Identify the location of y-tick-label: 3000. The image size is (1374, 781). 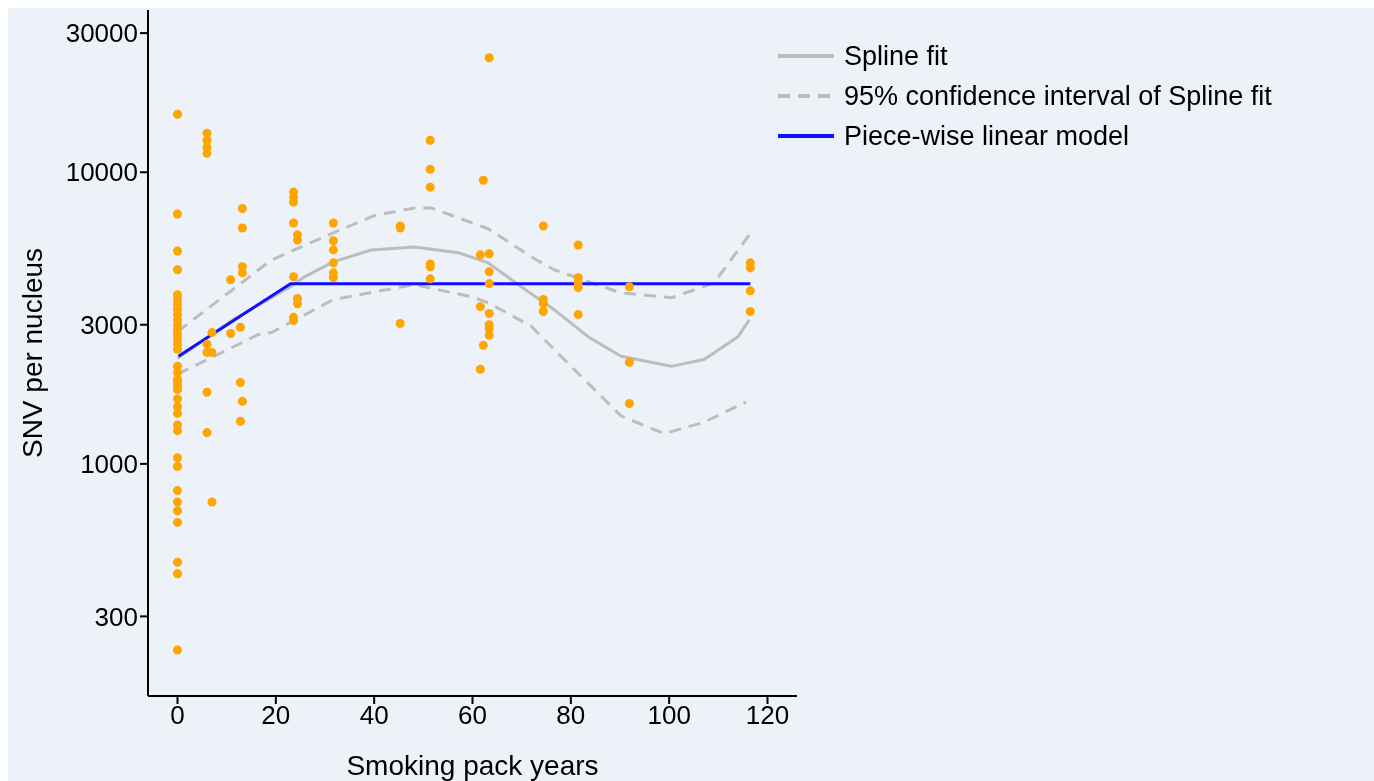
(109, 324).